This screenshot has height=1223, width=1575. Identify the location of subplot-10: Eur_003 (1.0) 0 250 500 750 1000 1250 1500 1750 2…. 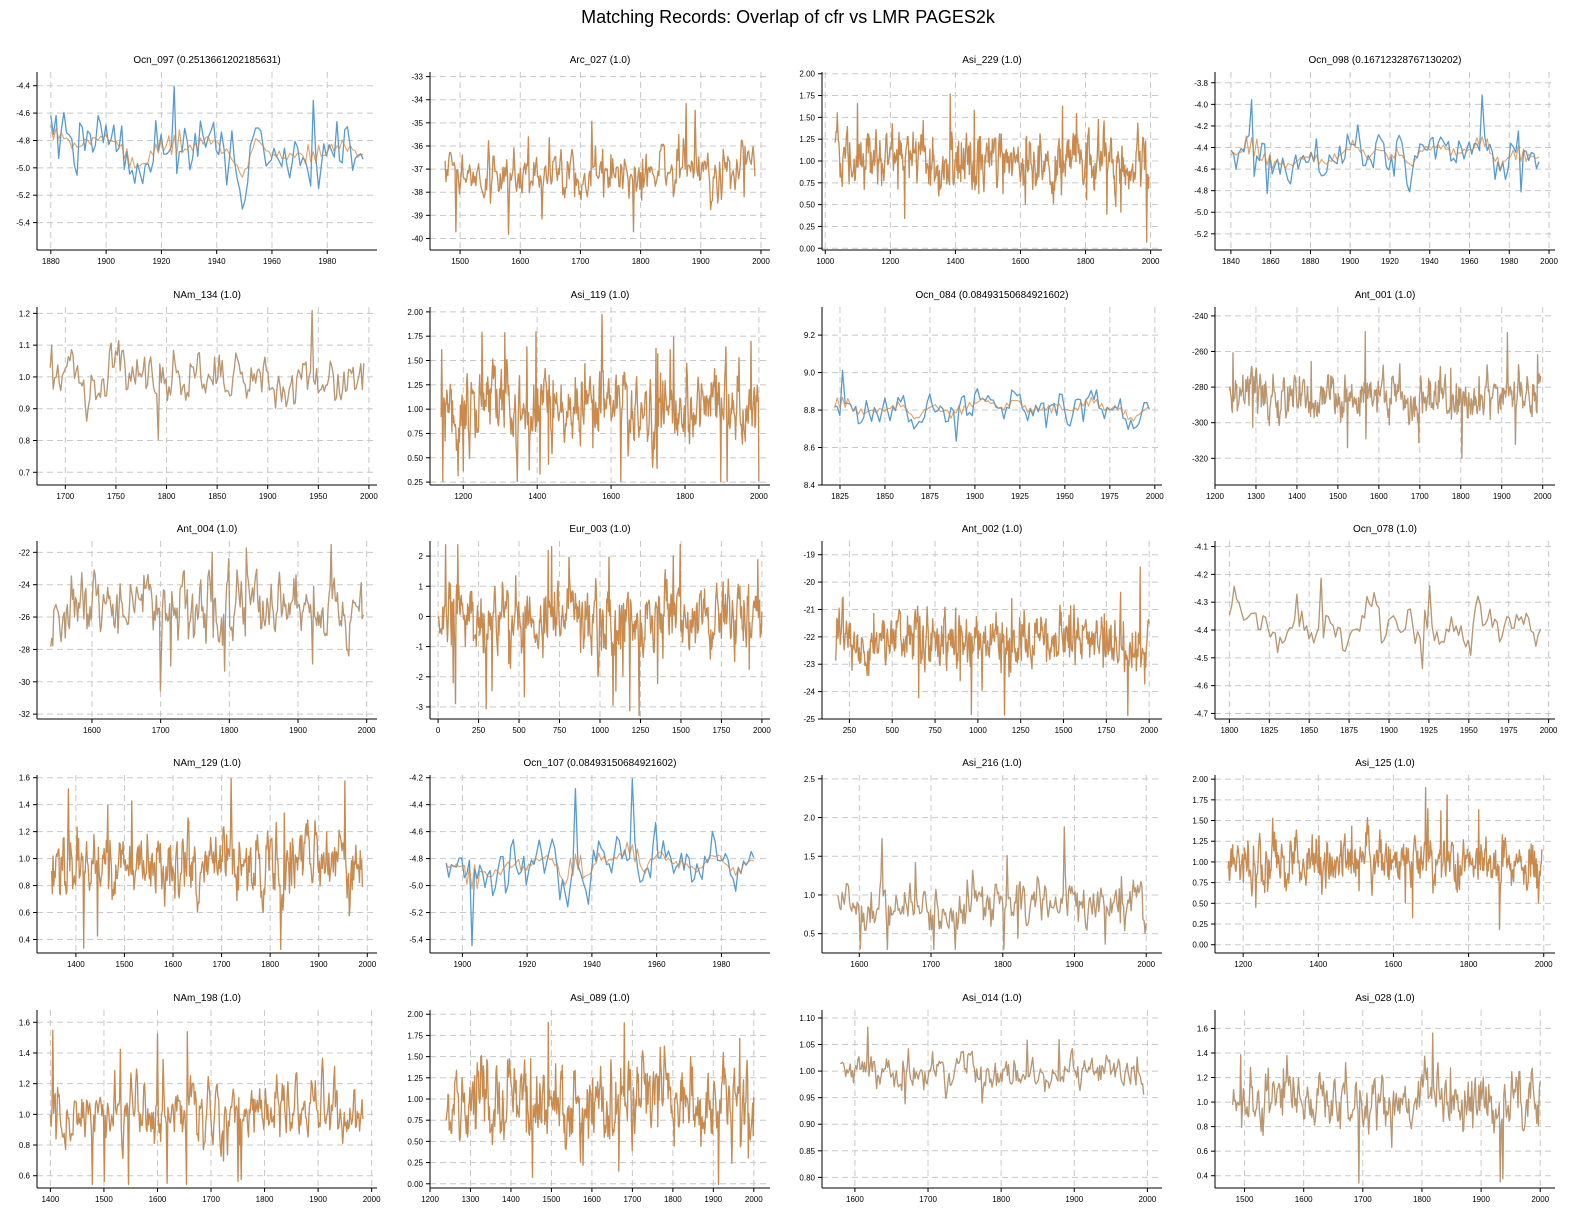
(593, 629).